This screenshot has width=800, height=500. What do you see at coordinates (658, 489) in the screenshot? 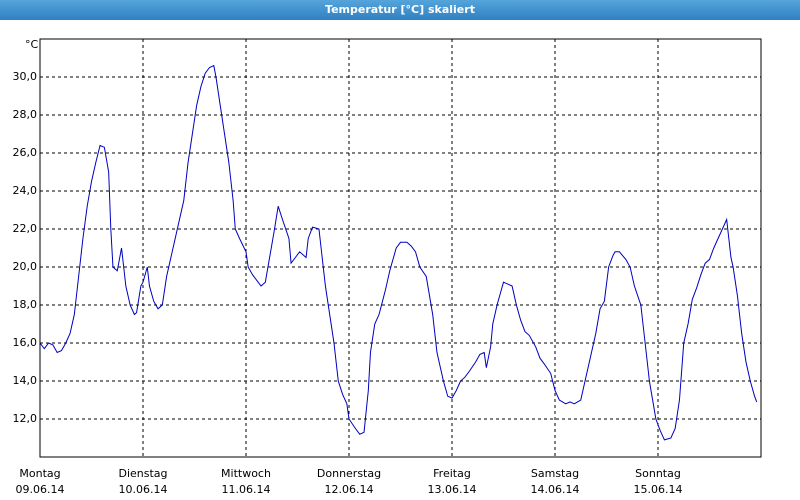
I see `x-tick-date: 15.06.14` at bounding box center [658, 489].